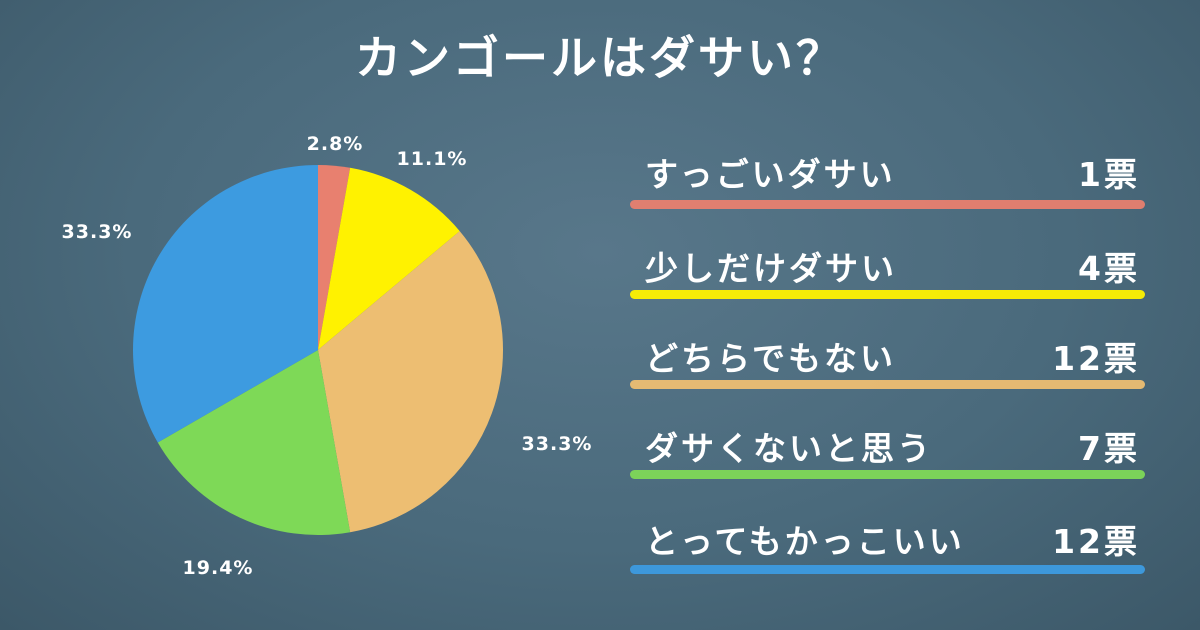 The width and height of the screenshot is (1200, 630). What do you see at coordinates (771, 268) in the screenshot?
I see `legend-label: 少しだけダサい` at bounding box center [771, 268].